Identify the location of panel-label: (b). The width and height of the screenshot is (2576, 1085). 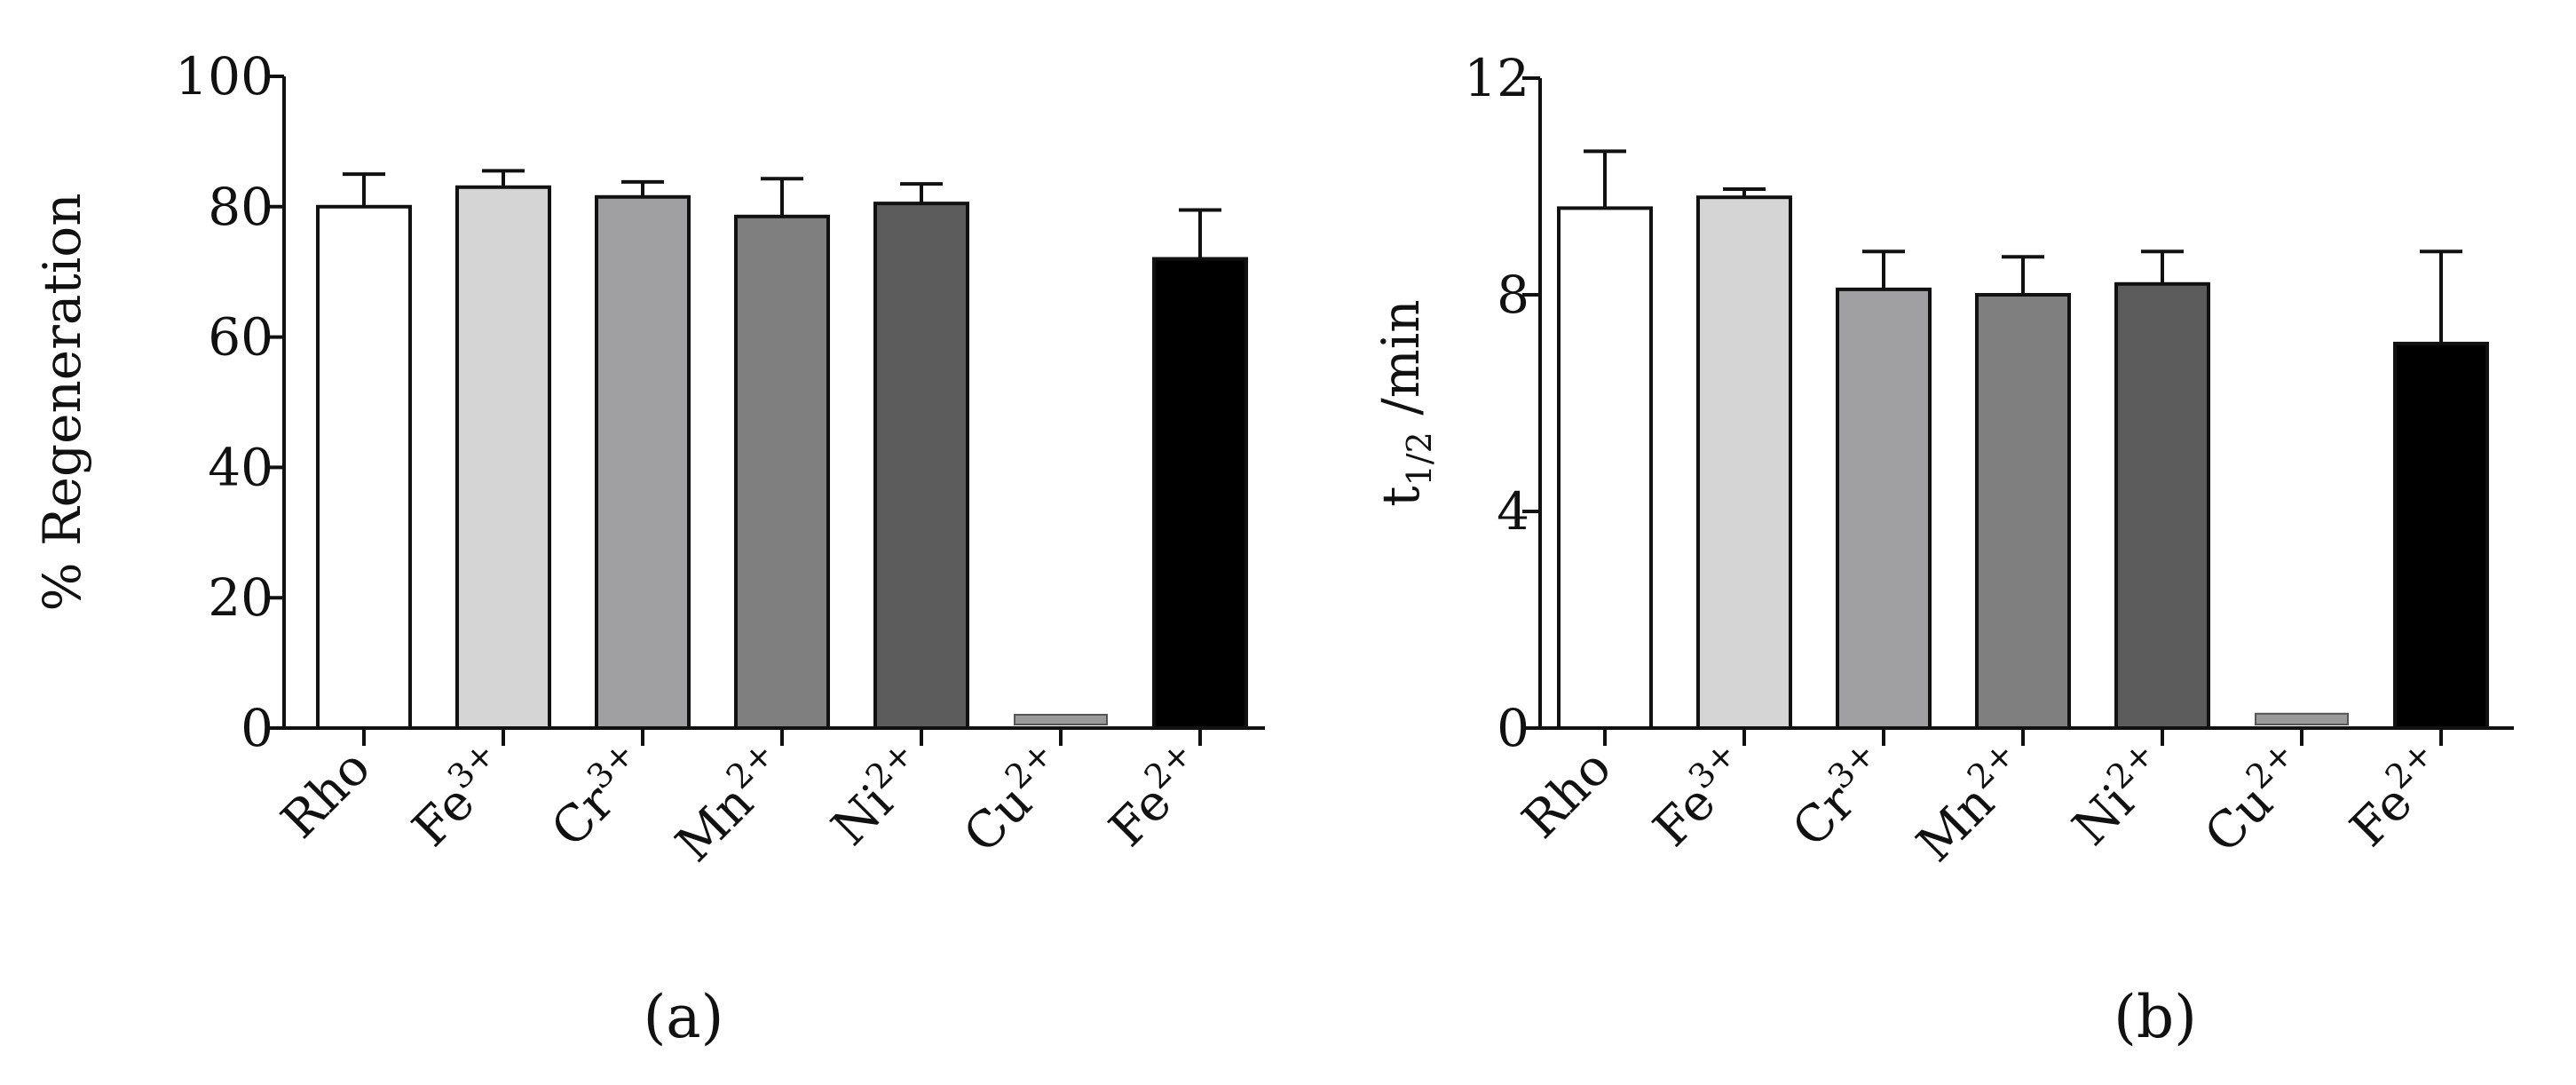
(2155, 1017).